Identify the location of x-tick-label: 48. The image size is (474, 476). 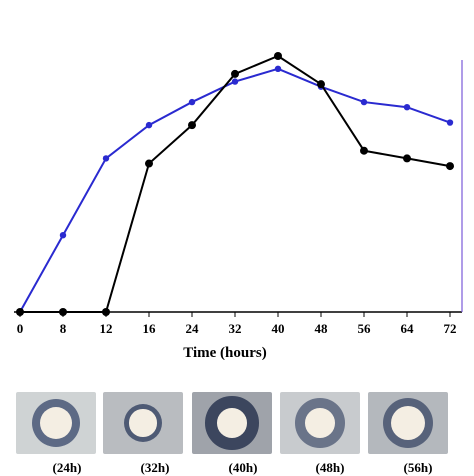
(322, 328).